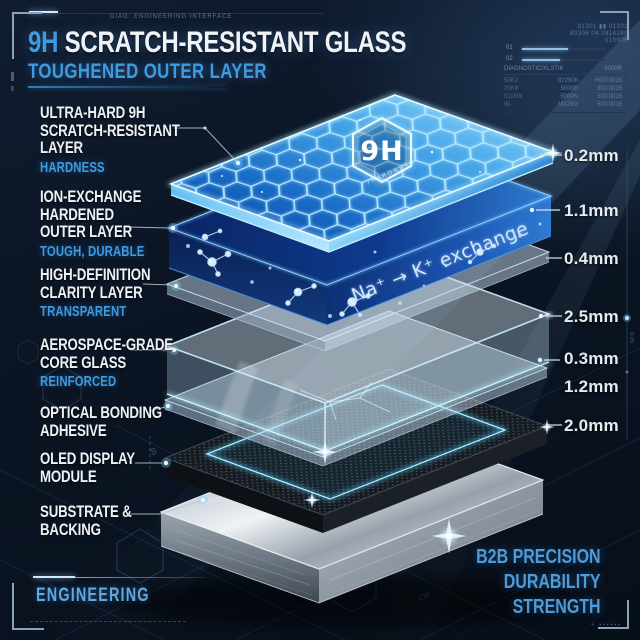 The height and width of the screenshot is (640, 640). Describe the element at coordinates (190, 13) in the screenshot. I see `header-rule` at that location.